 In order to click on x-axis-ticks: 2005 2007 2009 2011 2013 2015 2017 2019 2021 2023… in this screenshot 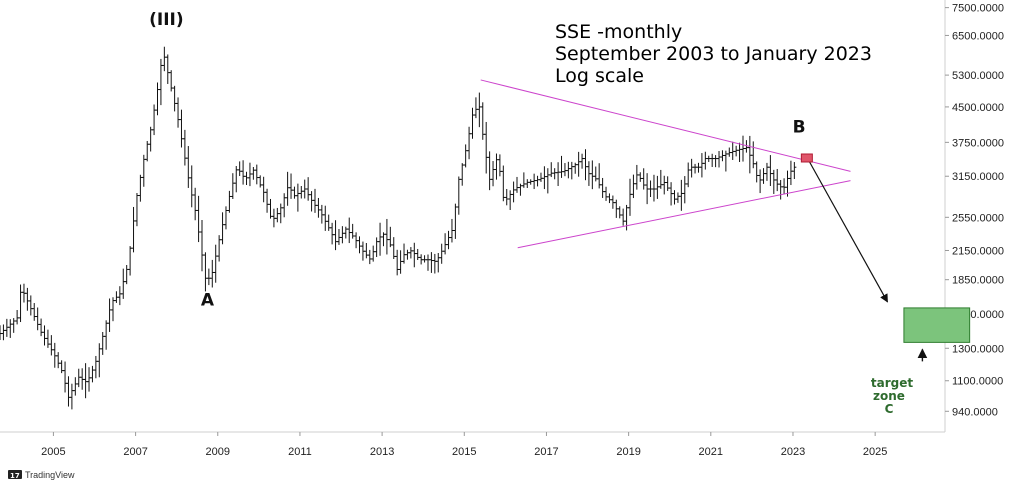, I will do `click(464, 445)`.